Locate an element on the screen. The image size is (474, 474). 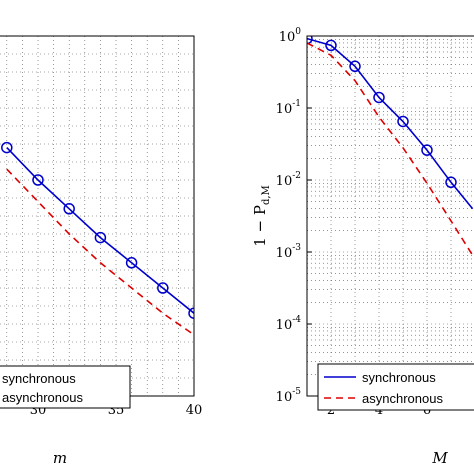
left-legend: synchronous asynchronous is located at coordinates (65, 387).